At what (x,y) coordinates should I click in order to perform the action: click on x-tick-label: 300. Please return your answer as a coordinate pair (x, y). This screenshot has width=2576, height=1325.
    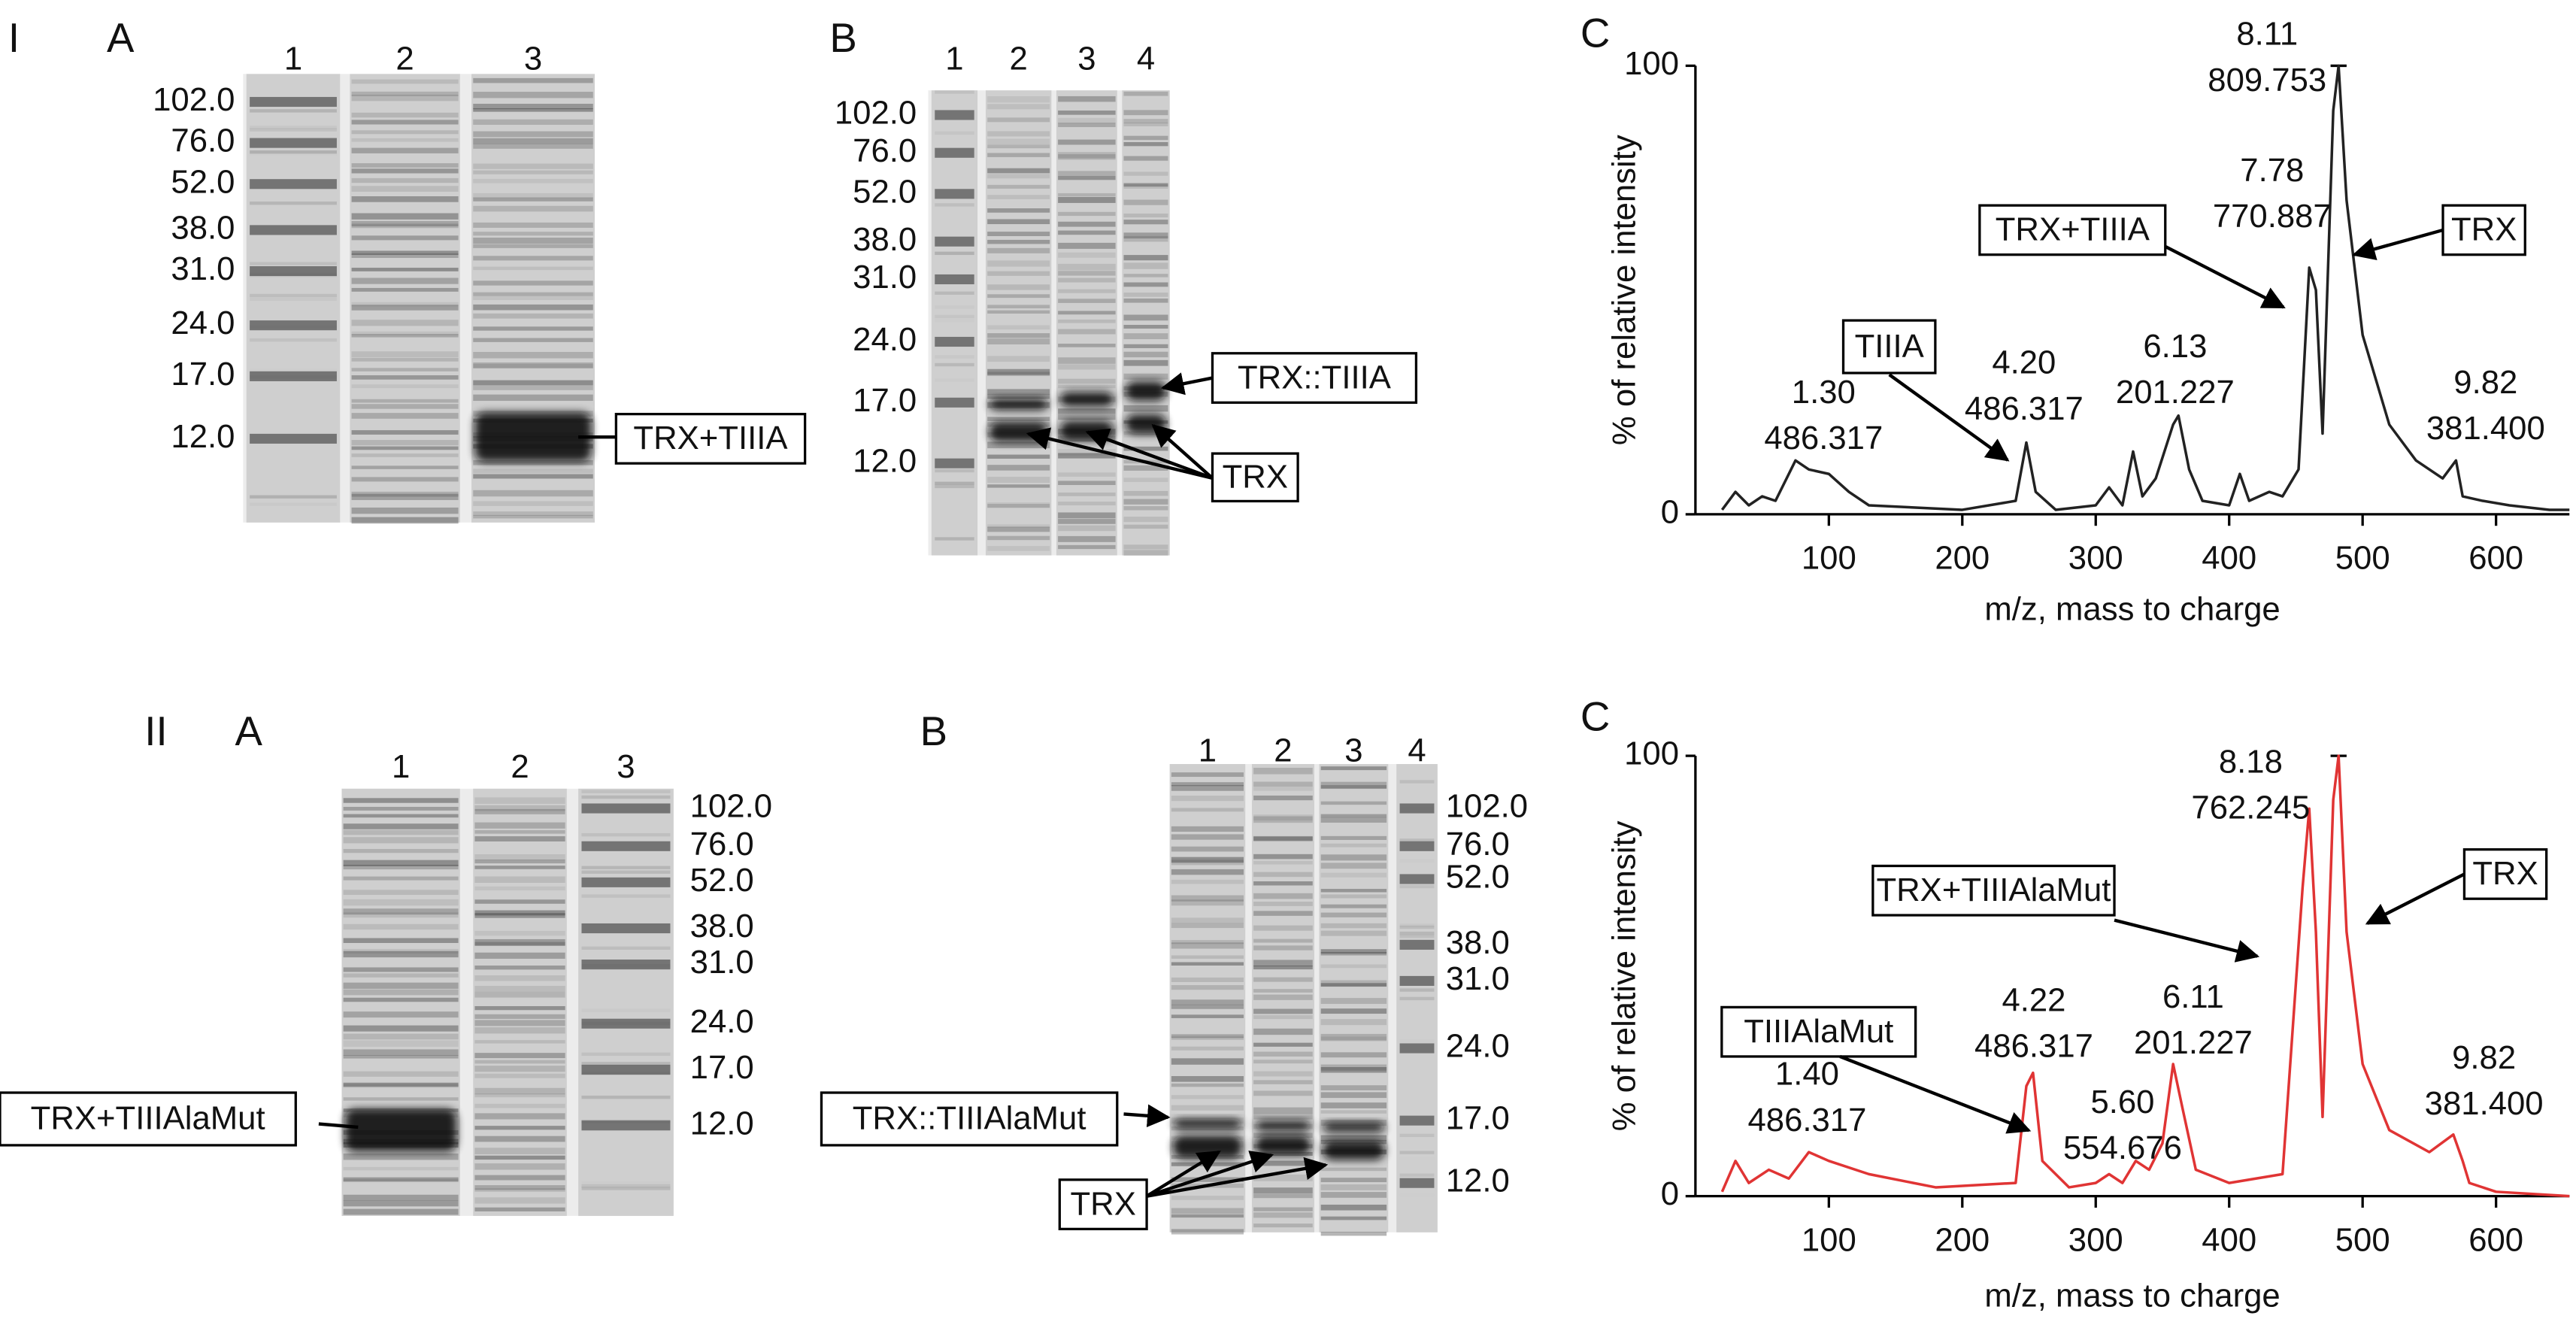
    Looking at the image, I should click on (2095, 558).